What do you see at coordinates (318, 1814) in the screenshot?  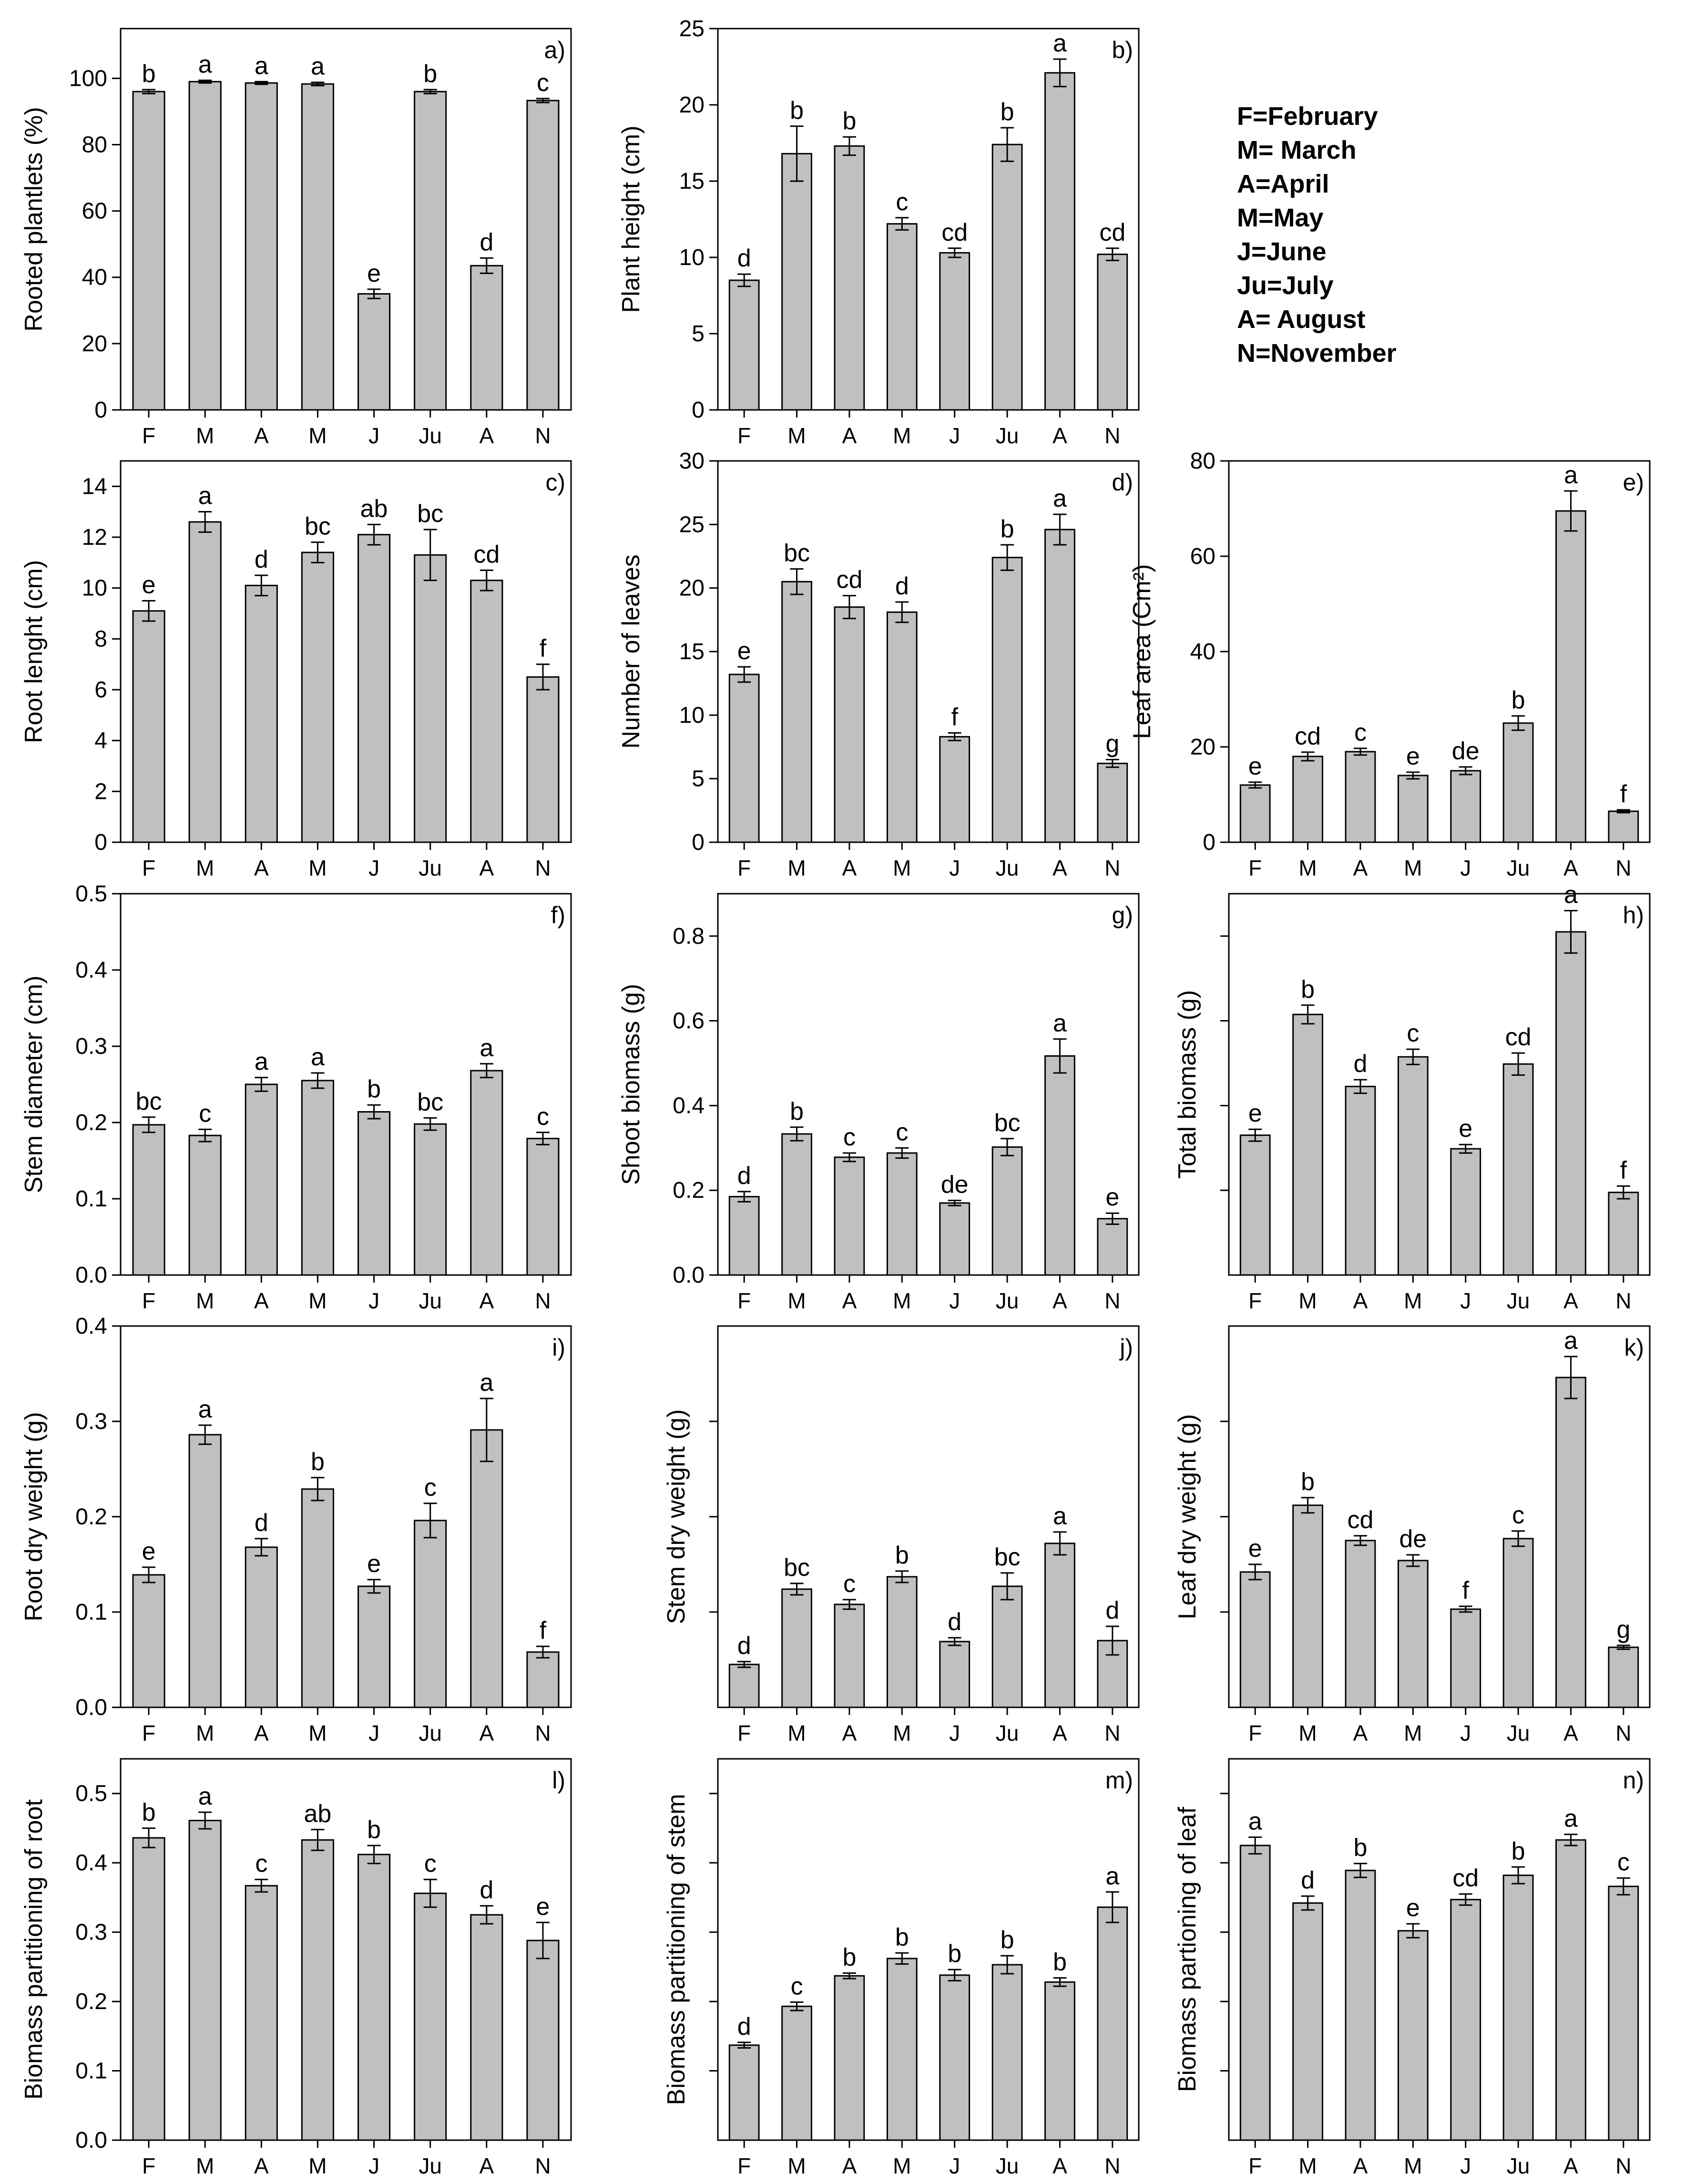 I see `significance-letter: ab` at bounding box center [318, 1814].